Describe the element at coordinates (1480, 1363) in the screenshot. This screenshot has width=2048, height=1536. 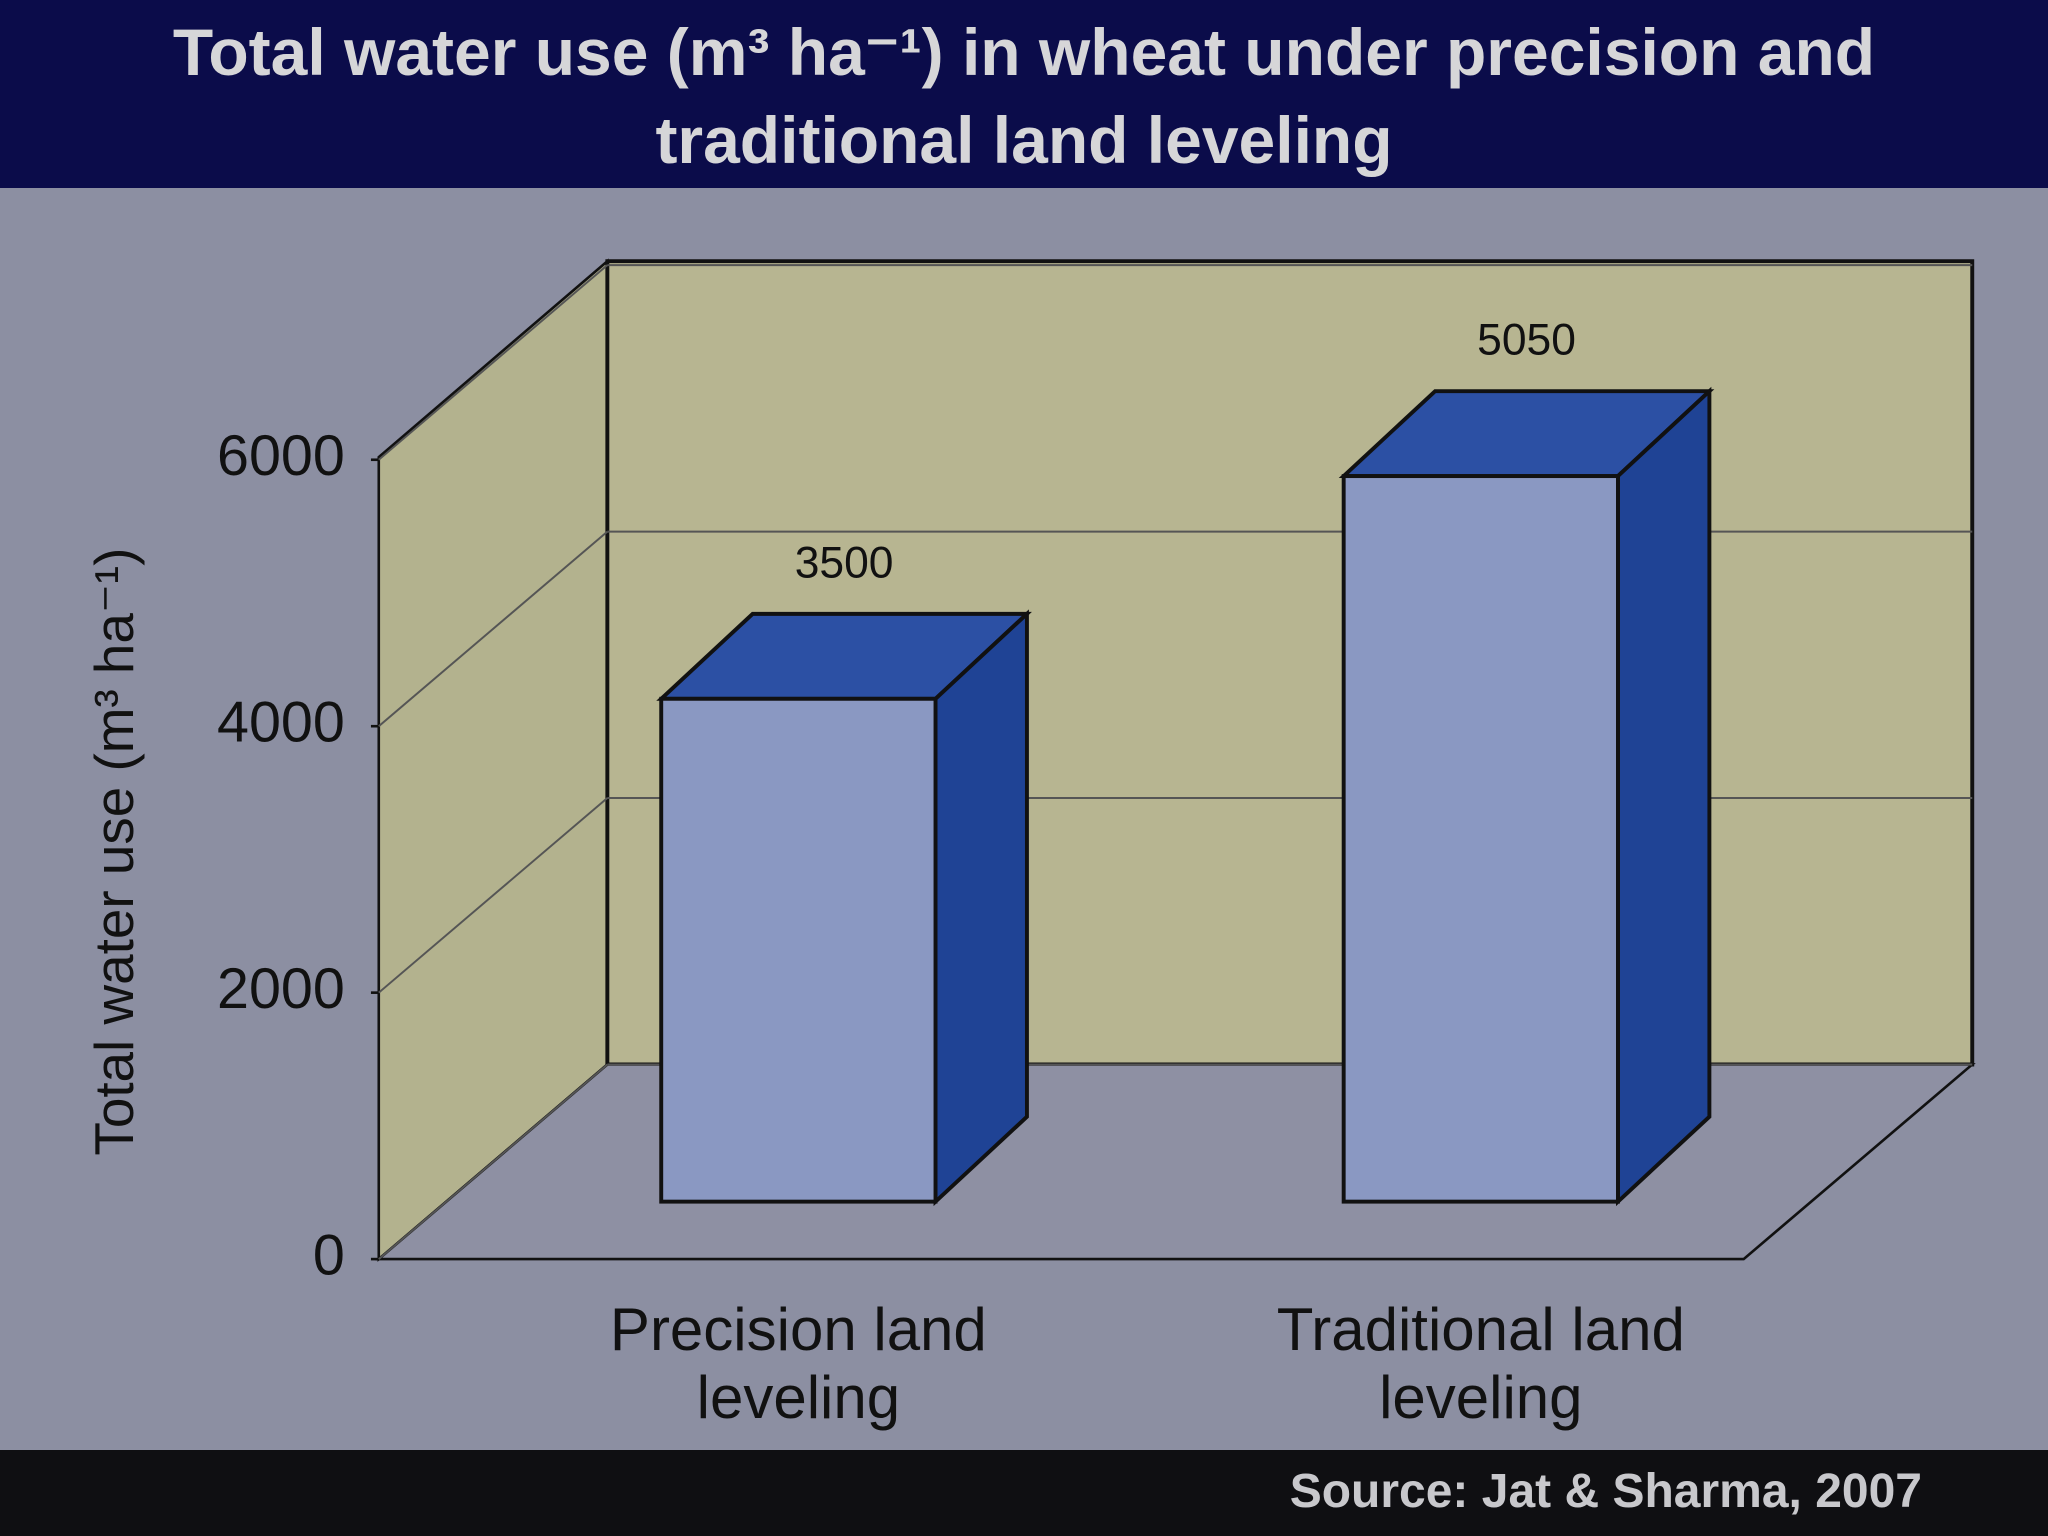
I see `x-tick-label: Traditional land leveling` at that location.